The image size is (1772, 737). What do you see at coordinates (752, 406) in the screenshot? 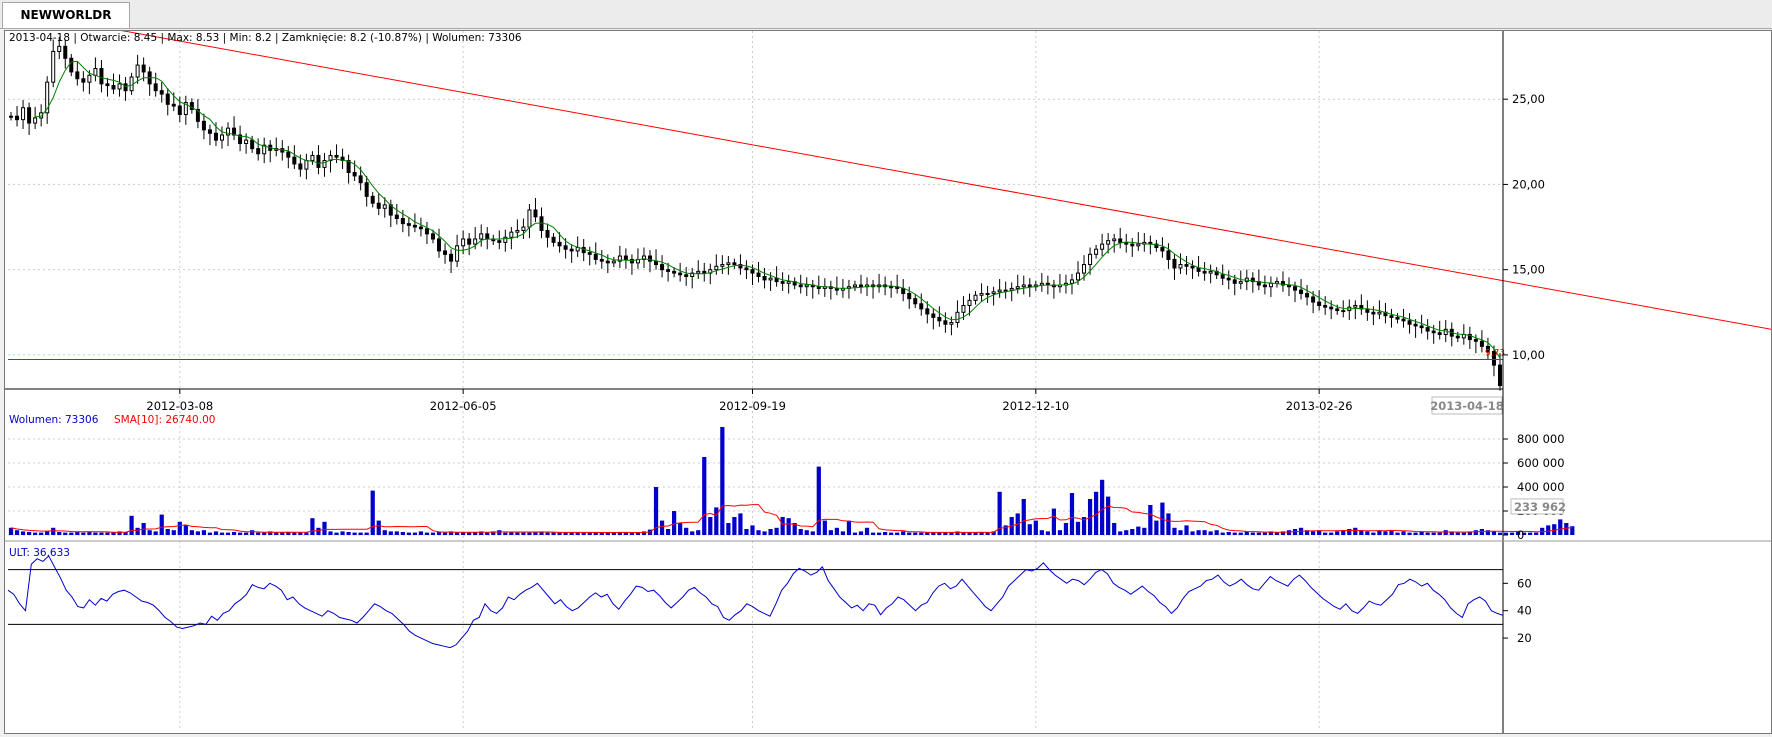
I see `x-tick-label: 2012-09-19` at bounding box center [752, 406].